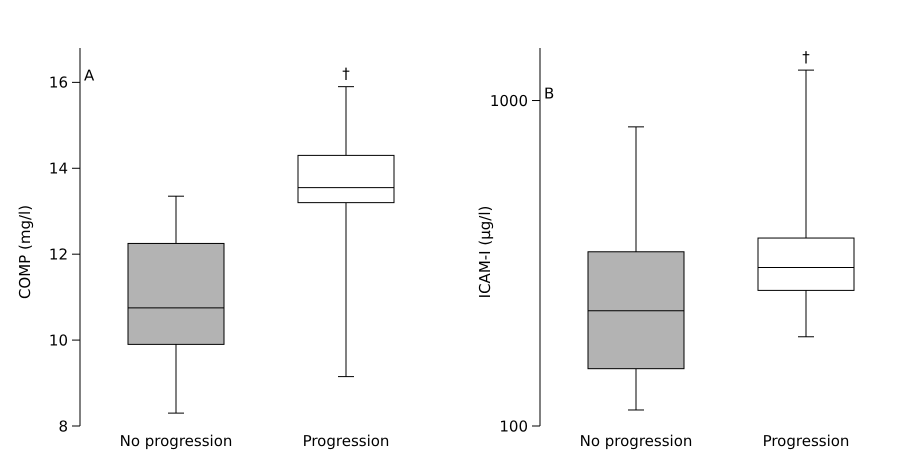 This screenshot has width=899, height=462. I want to click on y-axis-title: ICAM-I (µg/l), so click(485, 252).